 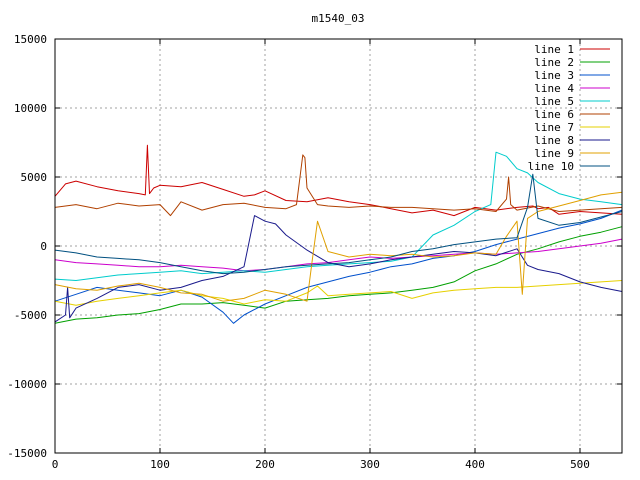 What do you see at coordinates (554, 140) in the screenshot?
I see `legend-label: line 8` at bounding box center [554, 140].